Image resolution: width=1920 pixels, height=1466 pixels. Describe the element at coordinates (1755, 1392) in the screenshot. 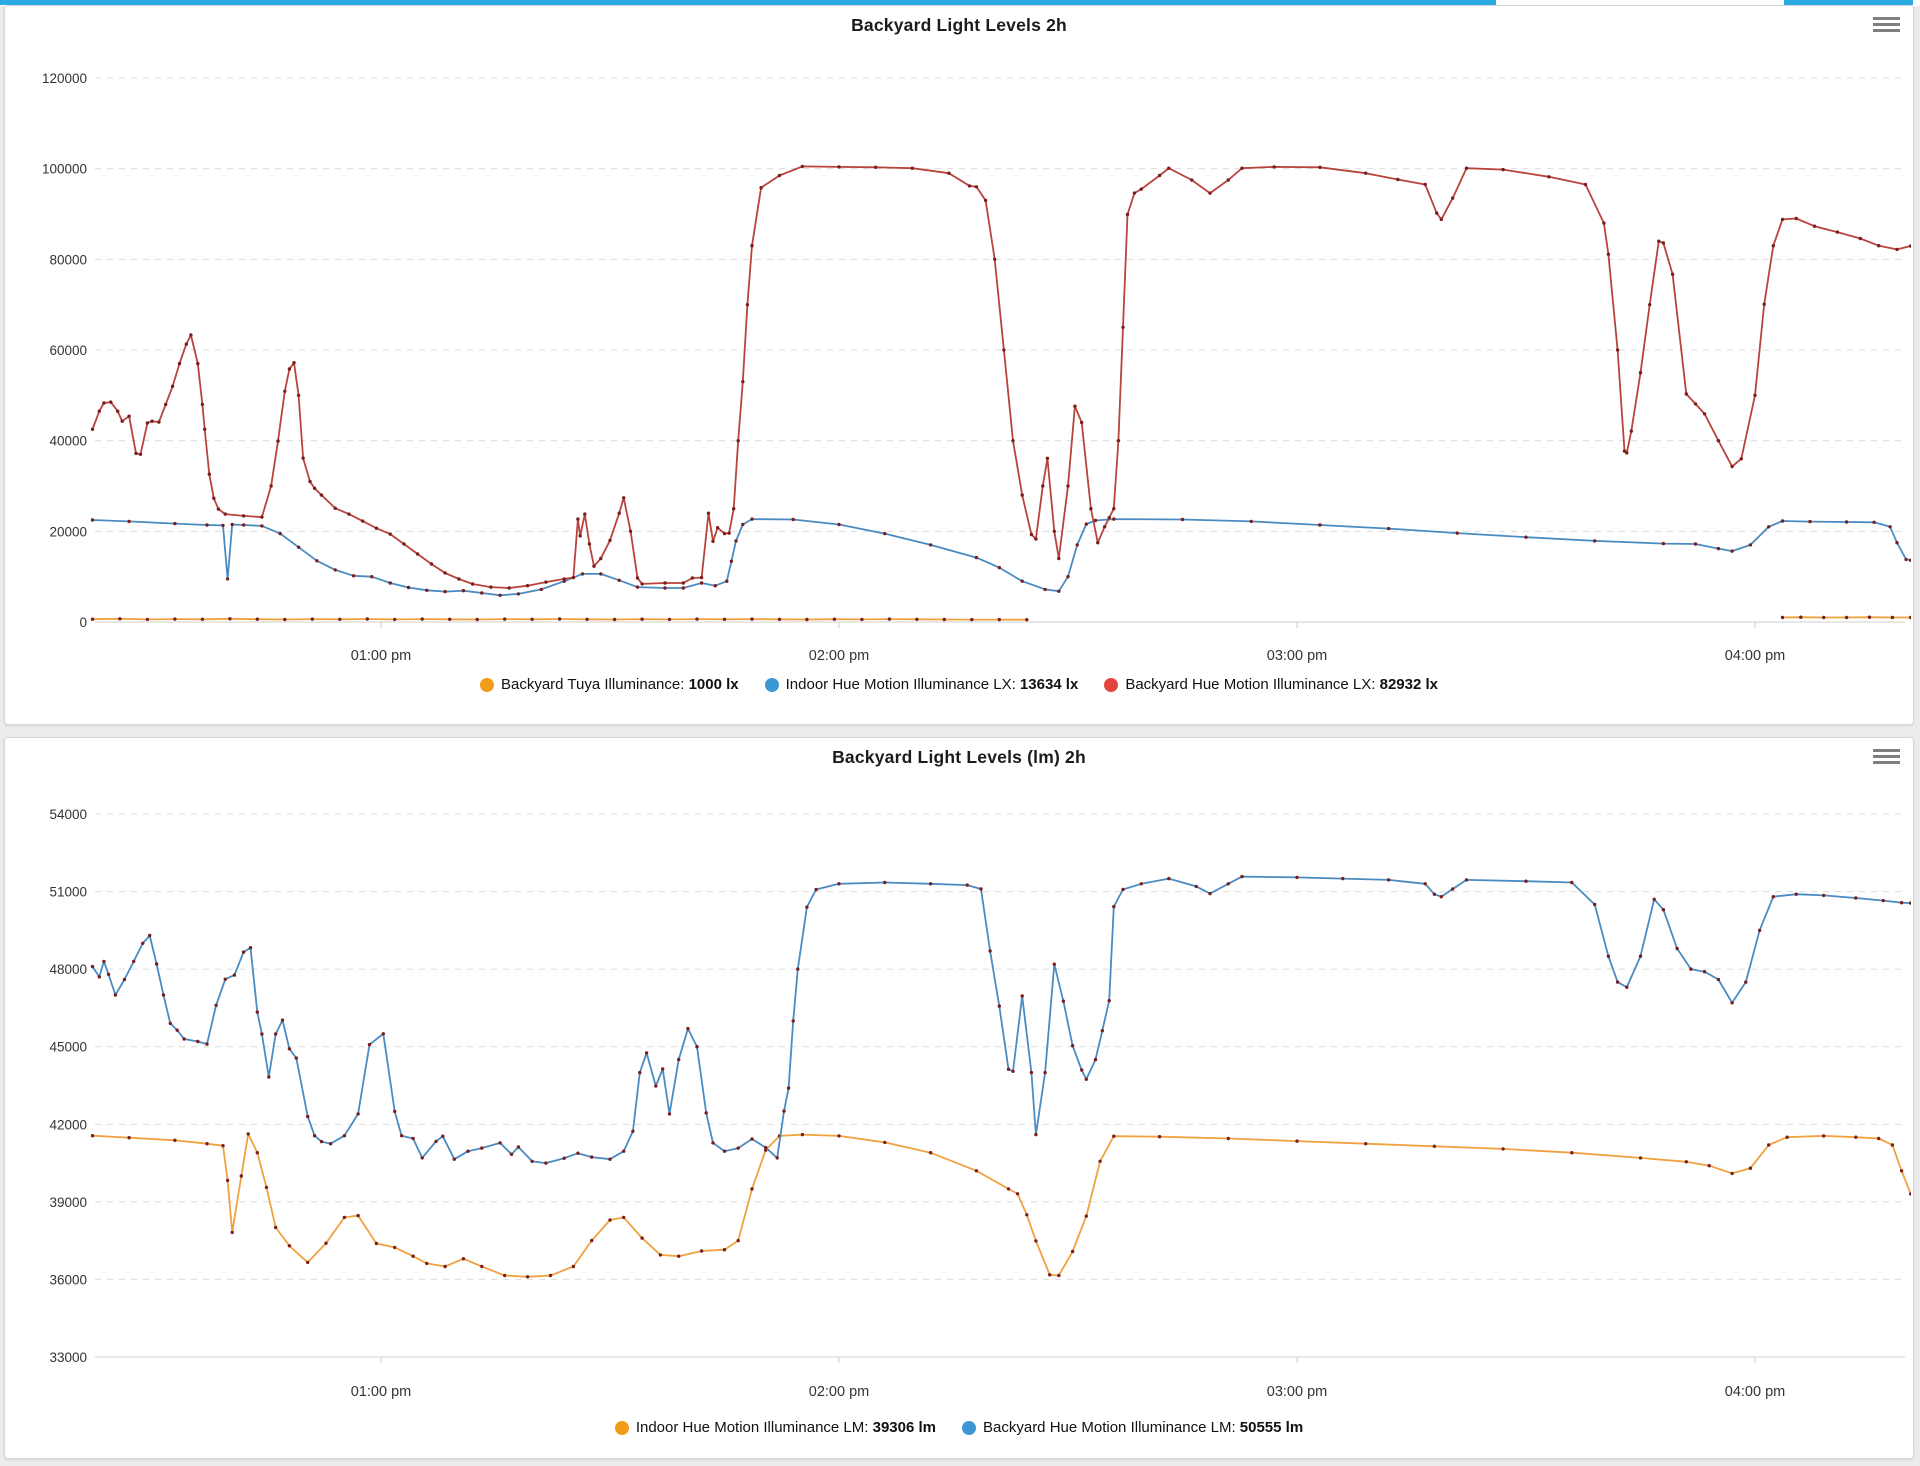

I see `x-tick-label: 04:00 pm` at that location.